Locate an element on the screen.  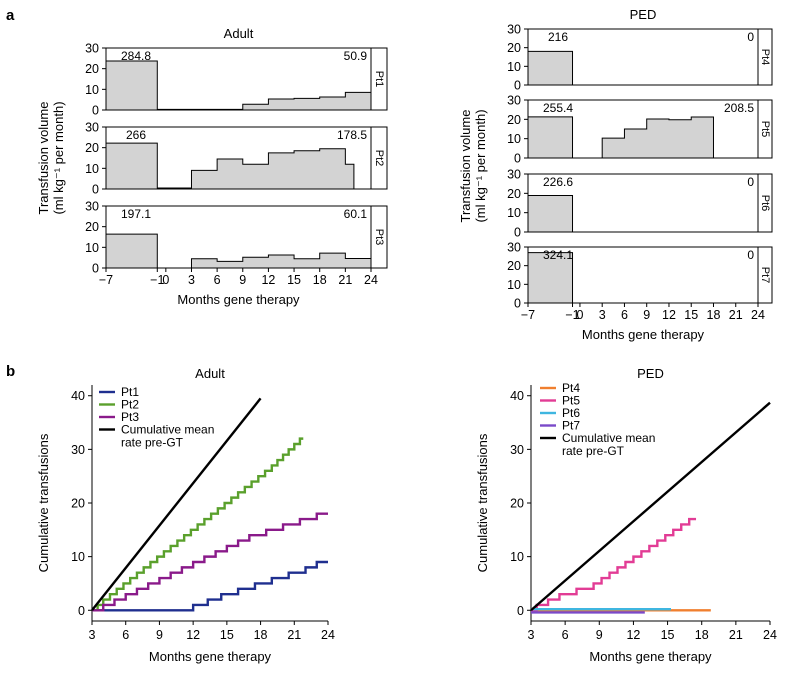
series-line-pt5 is located at coordinates (614, 564).